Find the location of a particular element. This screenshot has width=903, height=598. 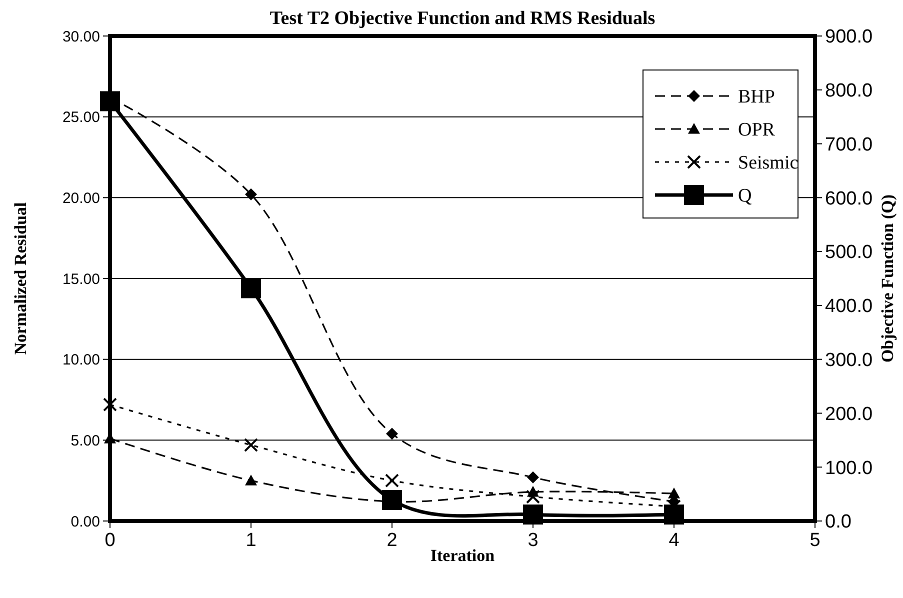

legend-label: OPR is located at coordinates (757, 130).